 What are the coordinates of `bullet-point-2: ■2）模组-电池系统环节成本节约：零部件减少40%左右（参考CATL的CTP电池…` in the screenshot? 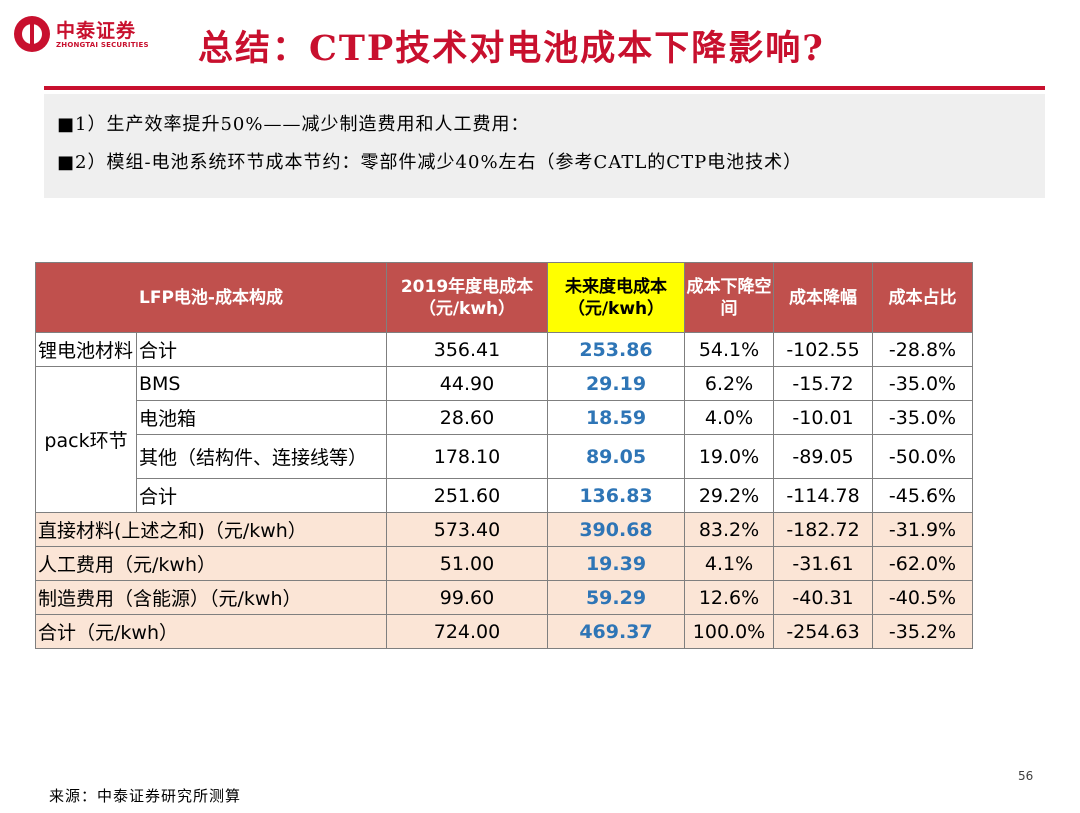 It's located at (430, 162).